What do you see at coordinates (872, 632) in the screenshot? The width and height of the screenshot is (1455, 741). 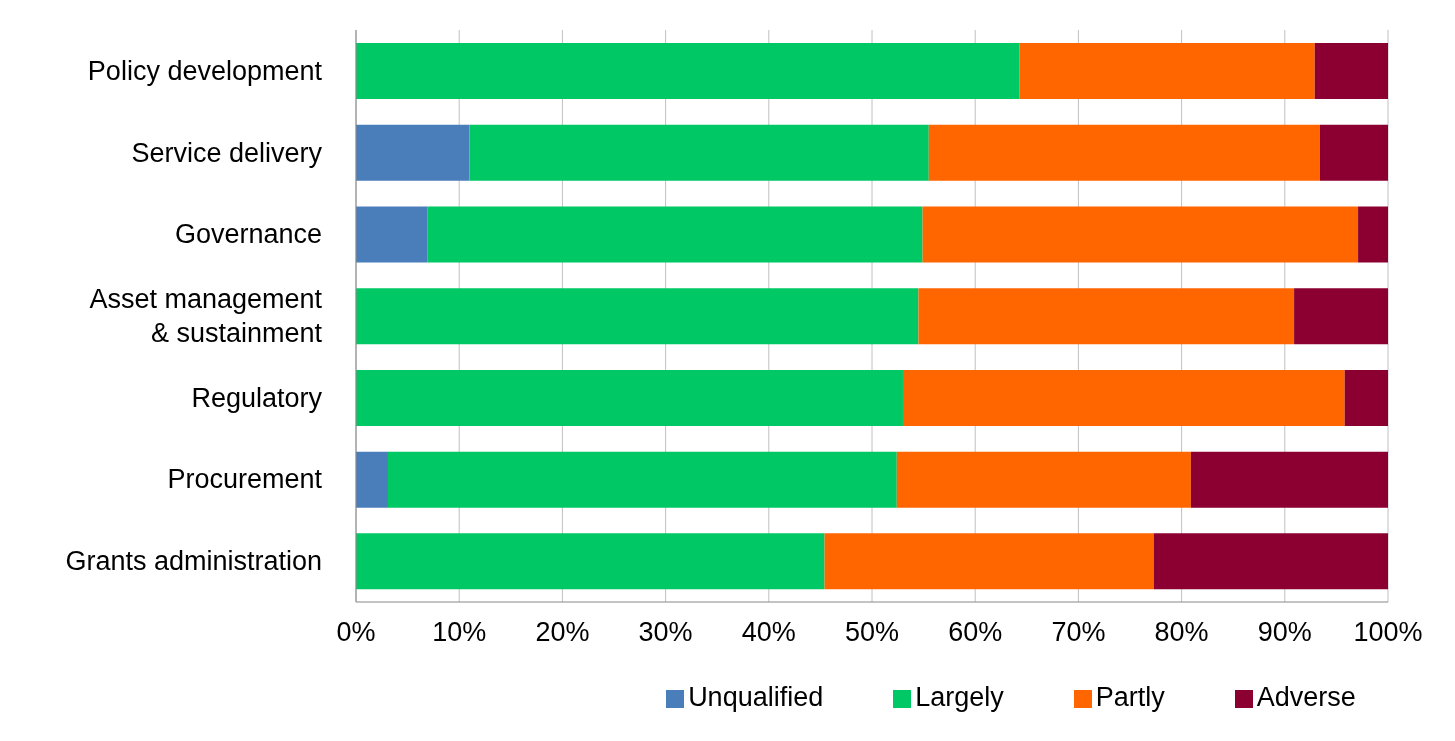 I see `x-tick-label: 50%` at bounding box center [872, 632].